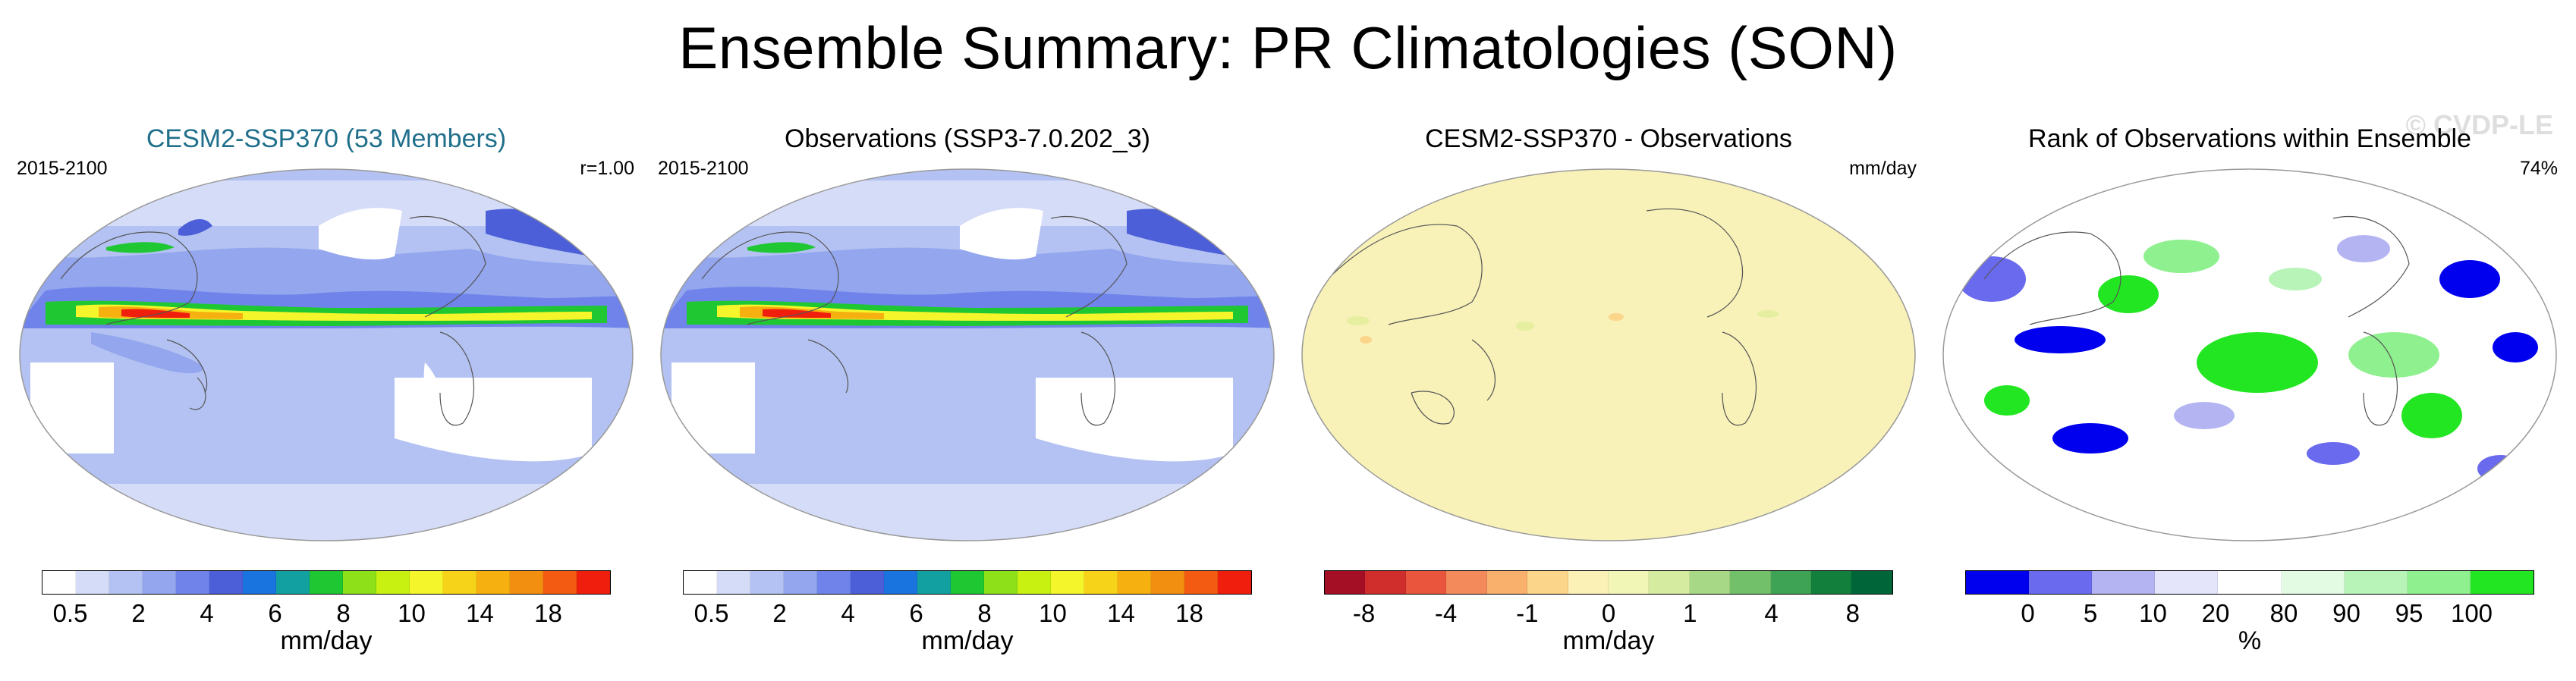 This screenshot has height=681, width=2576. Describe the element at coordinates (2249, 354) in the screenshot. I see `rank-map` at that location.